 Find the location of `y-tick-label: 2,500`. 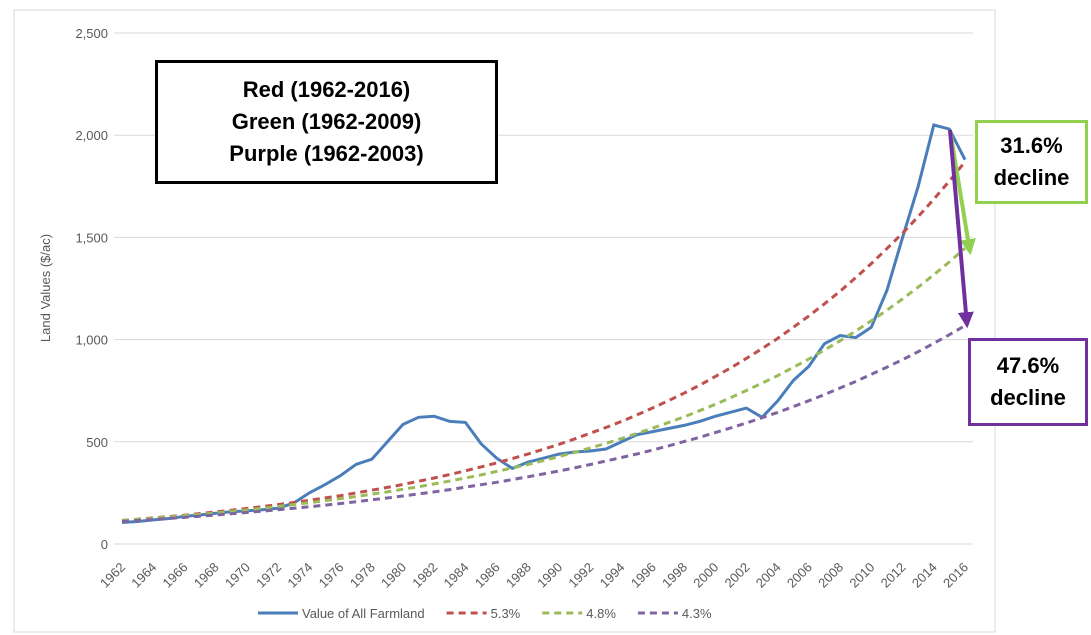

y-tick-label: 2,500 is located at coordinates (91, 33).